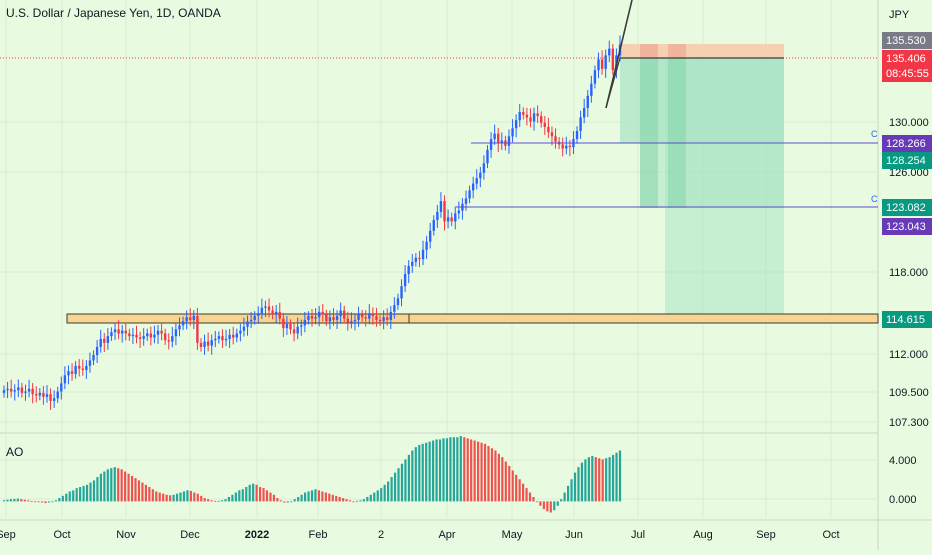  I want to click on x-tick-label: 2, so click(381, 535).